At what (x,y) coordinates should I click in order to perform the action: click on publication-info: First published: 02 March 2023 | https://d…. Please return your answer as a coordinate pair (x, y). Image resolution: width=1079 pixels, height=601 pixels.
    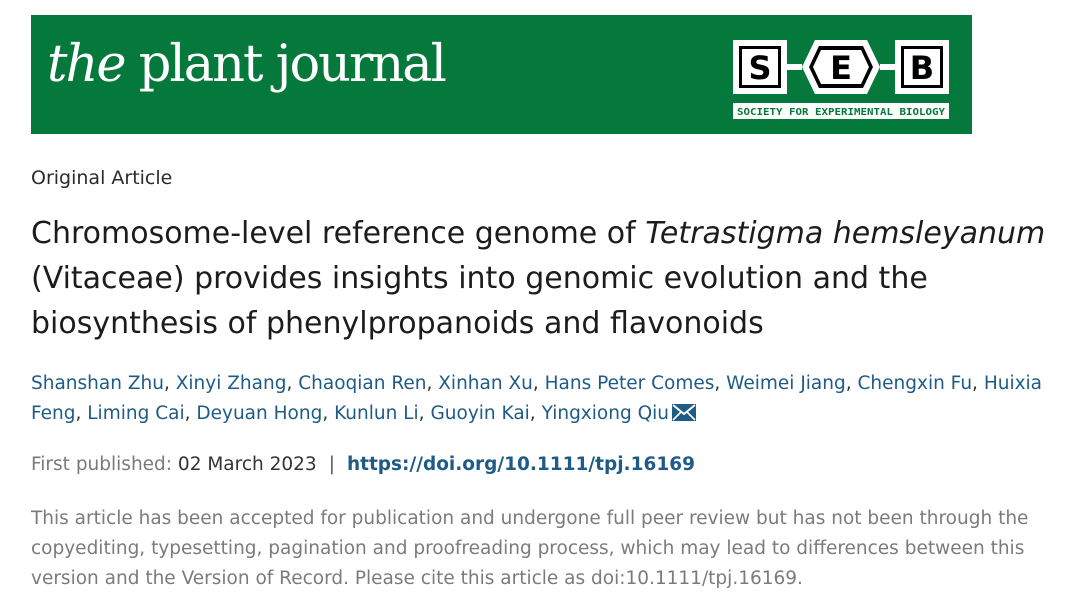
    Looking at the image, I should click on (363, 465).